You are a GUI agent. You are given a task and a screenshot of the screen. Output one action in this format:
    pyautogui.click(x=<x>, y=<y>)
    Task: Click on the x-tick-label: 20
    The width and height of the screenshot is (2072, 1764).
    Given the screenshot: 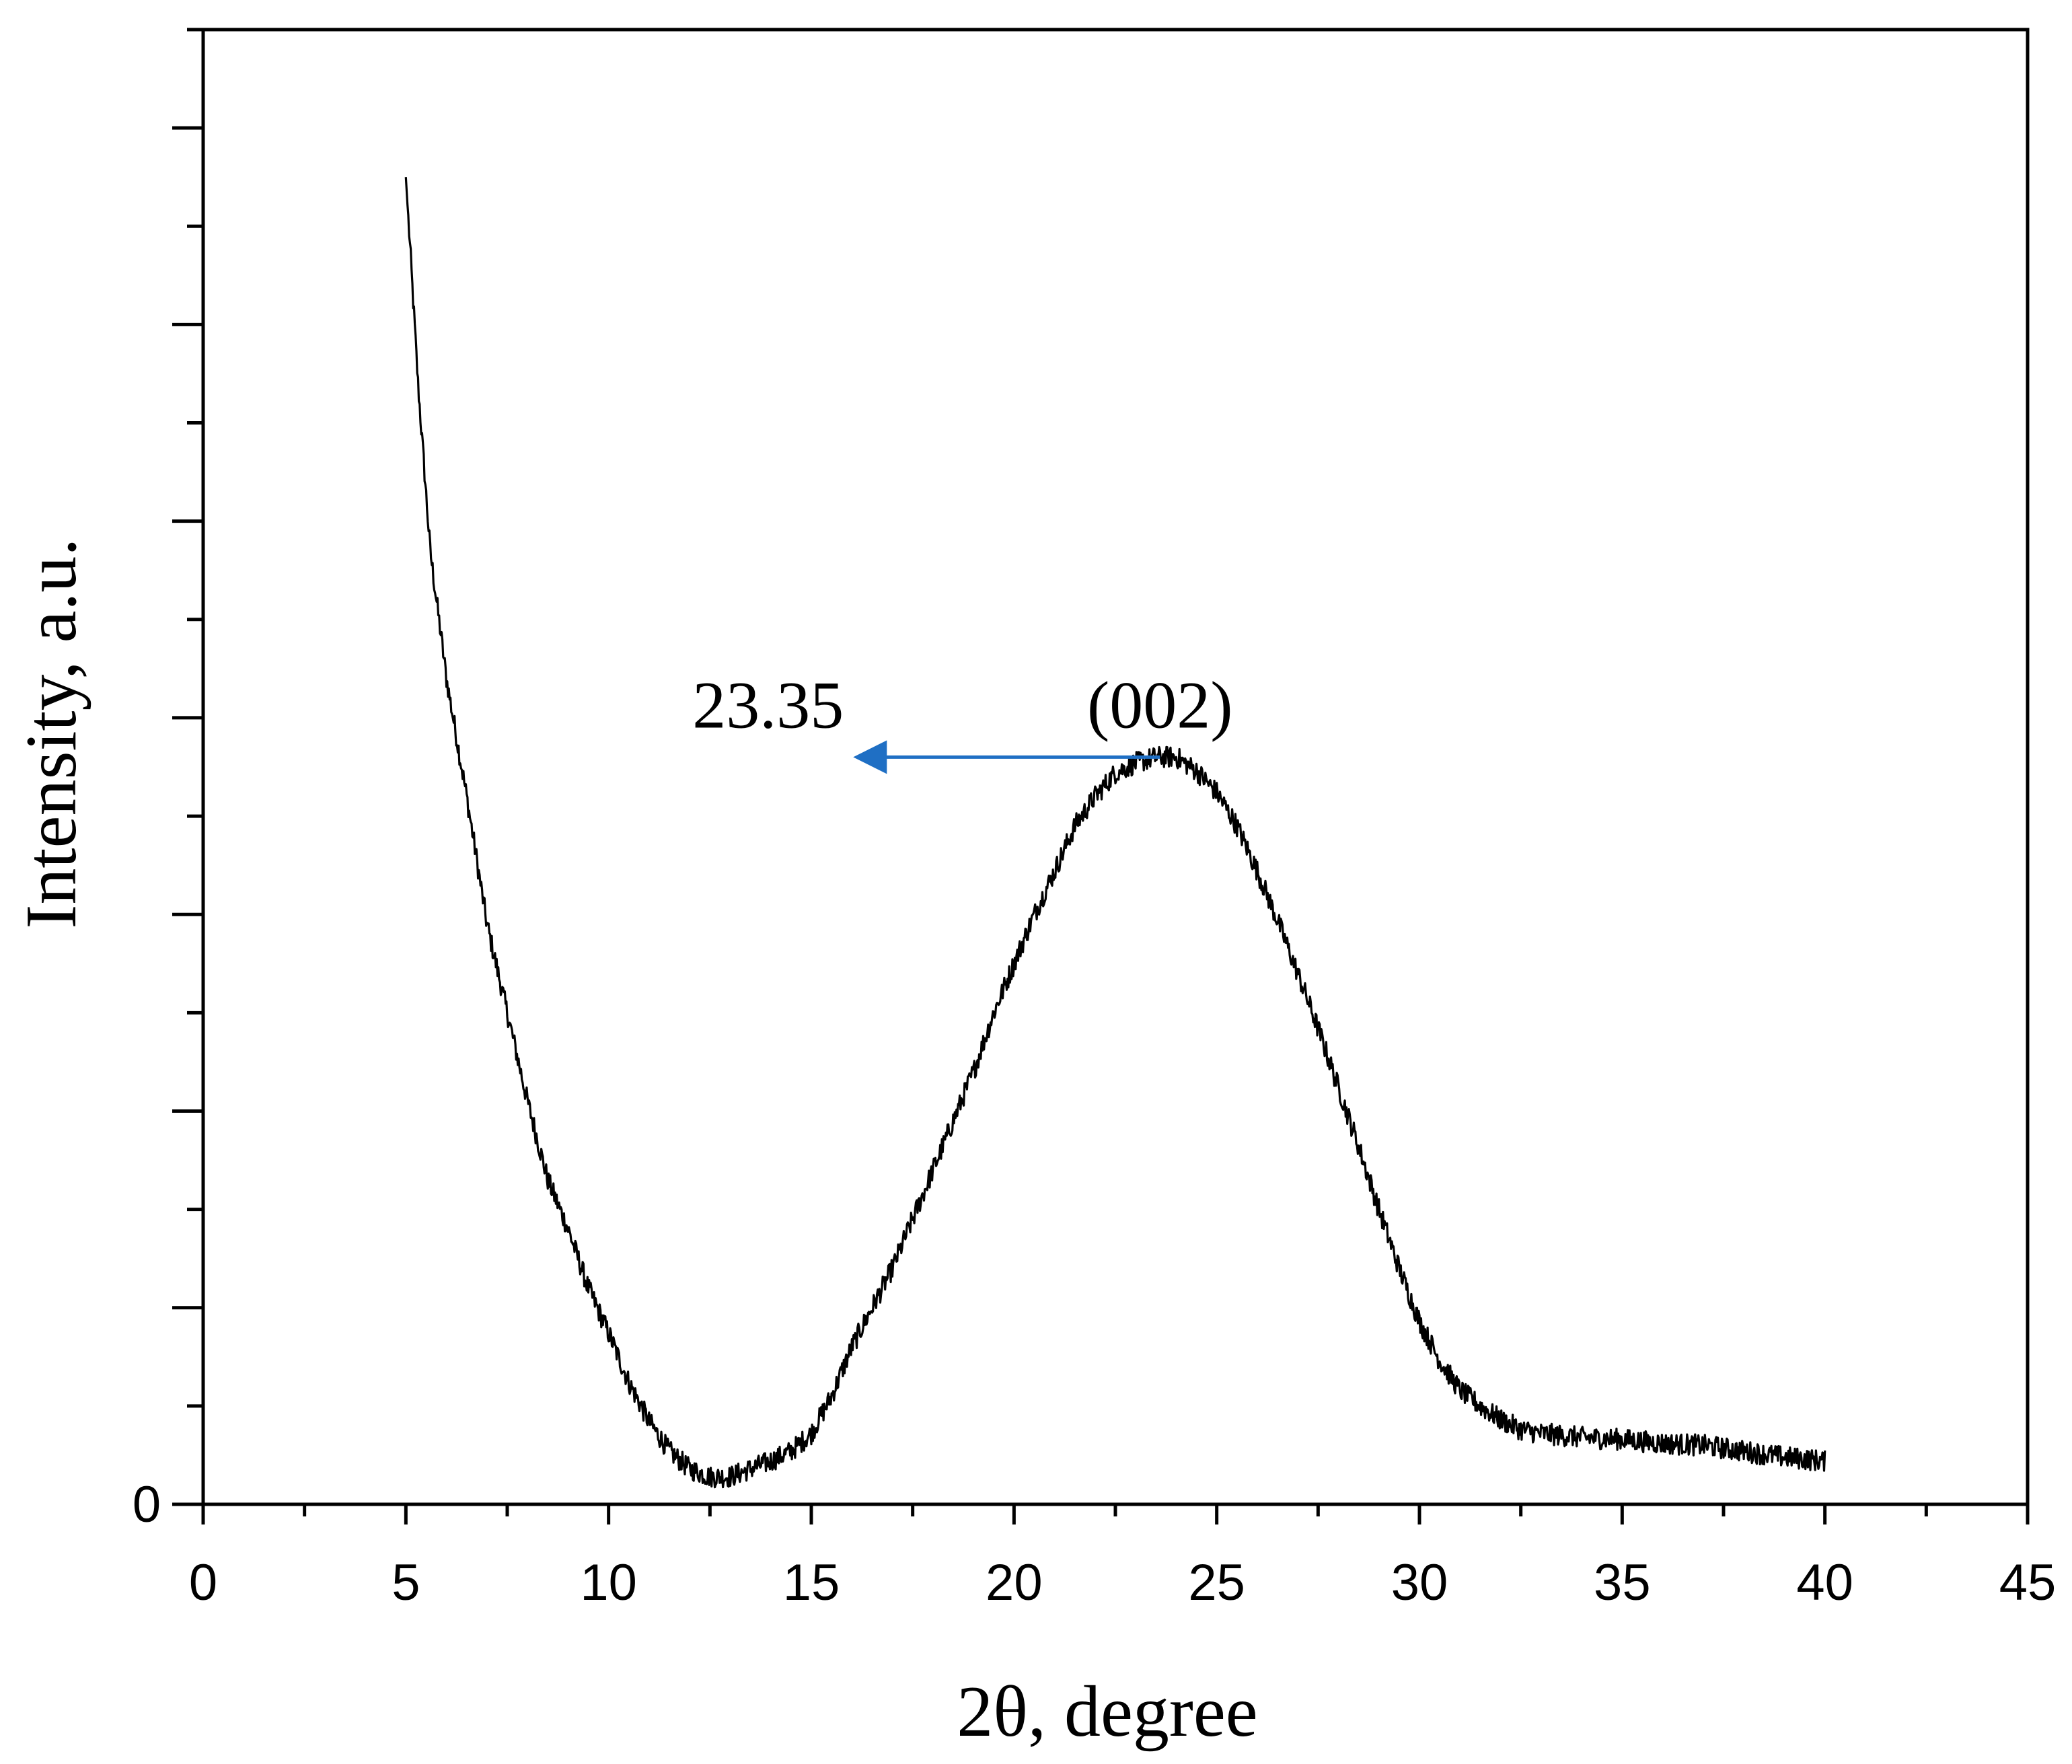 What is the action you would take?
    pyautogui.click(x=1014, y=1583)
    